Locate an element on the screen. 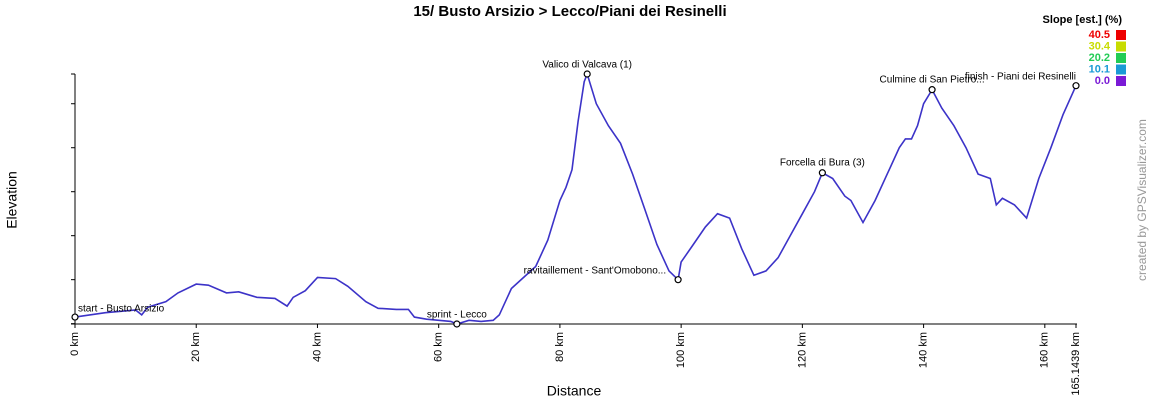 This screenshot has width=1150, height=400. x-tick-label: 80 km is located at coordinates (560, 347).